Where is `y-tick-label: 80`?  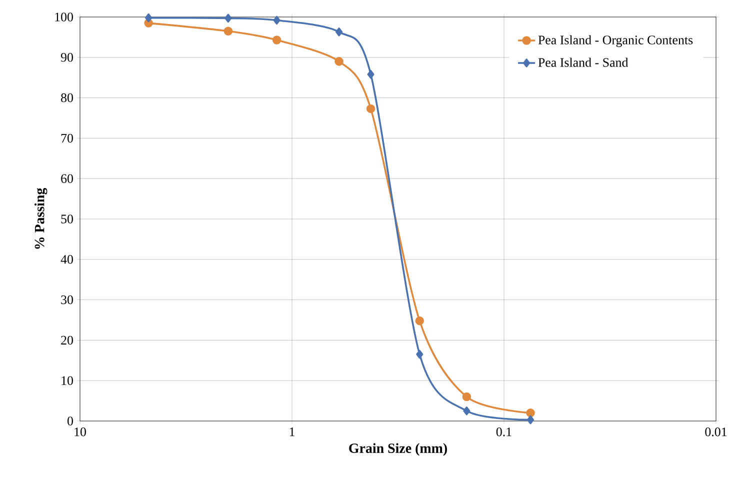
y-tick-label: 80 is located at coordinates (67, 97).